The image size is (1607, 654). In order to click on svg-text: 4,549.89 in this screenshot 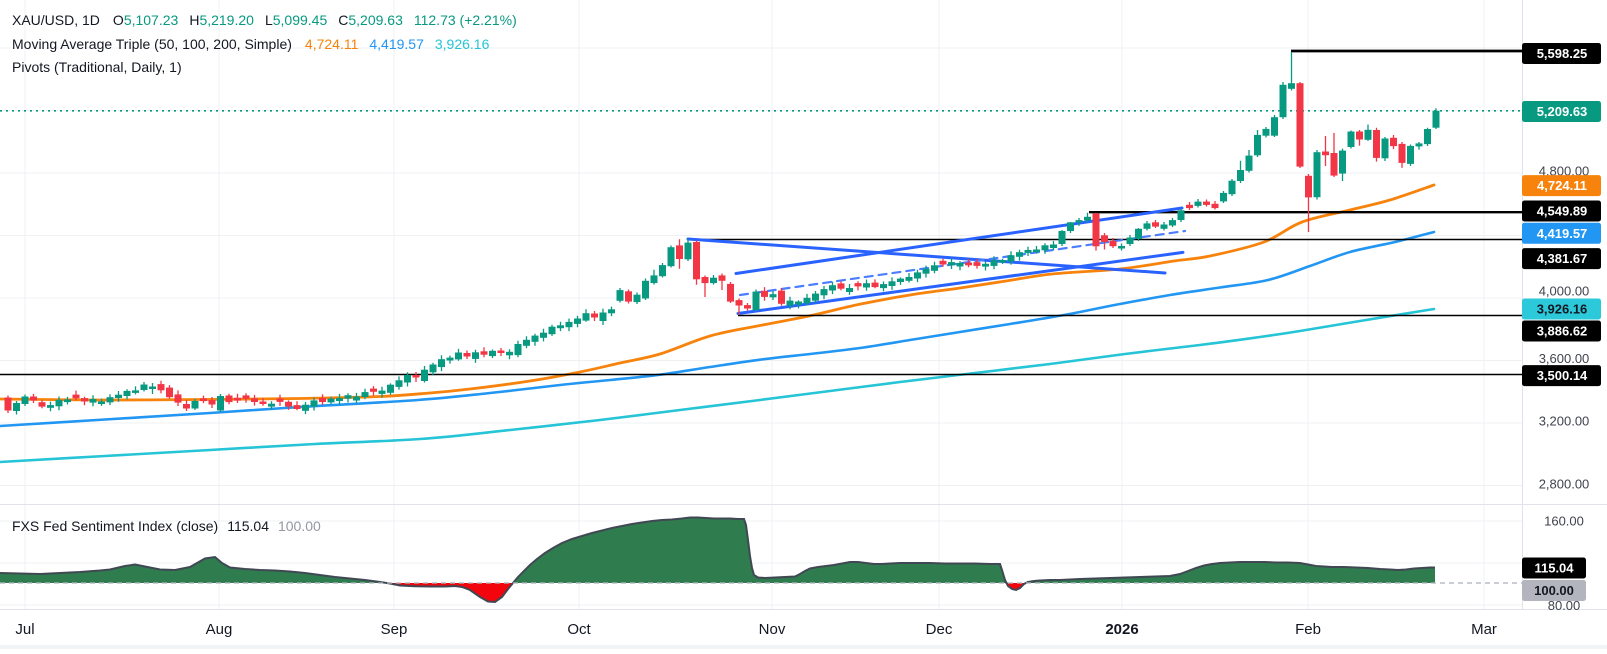, I will do `click(1562, 211)`.